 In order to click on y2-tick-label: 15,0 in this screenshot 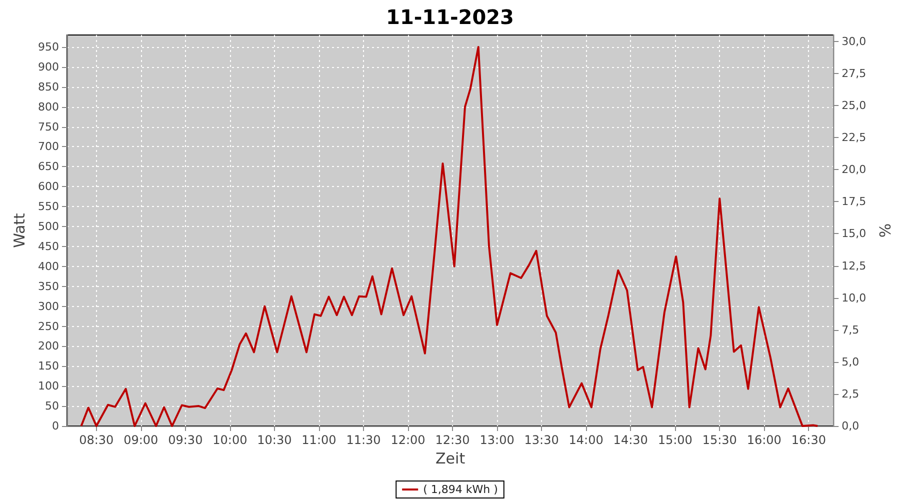, I will do `click(854, 233)`.